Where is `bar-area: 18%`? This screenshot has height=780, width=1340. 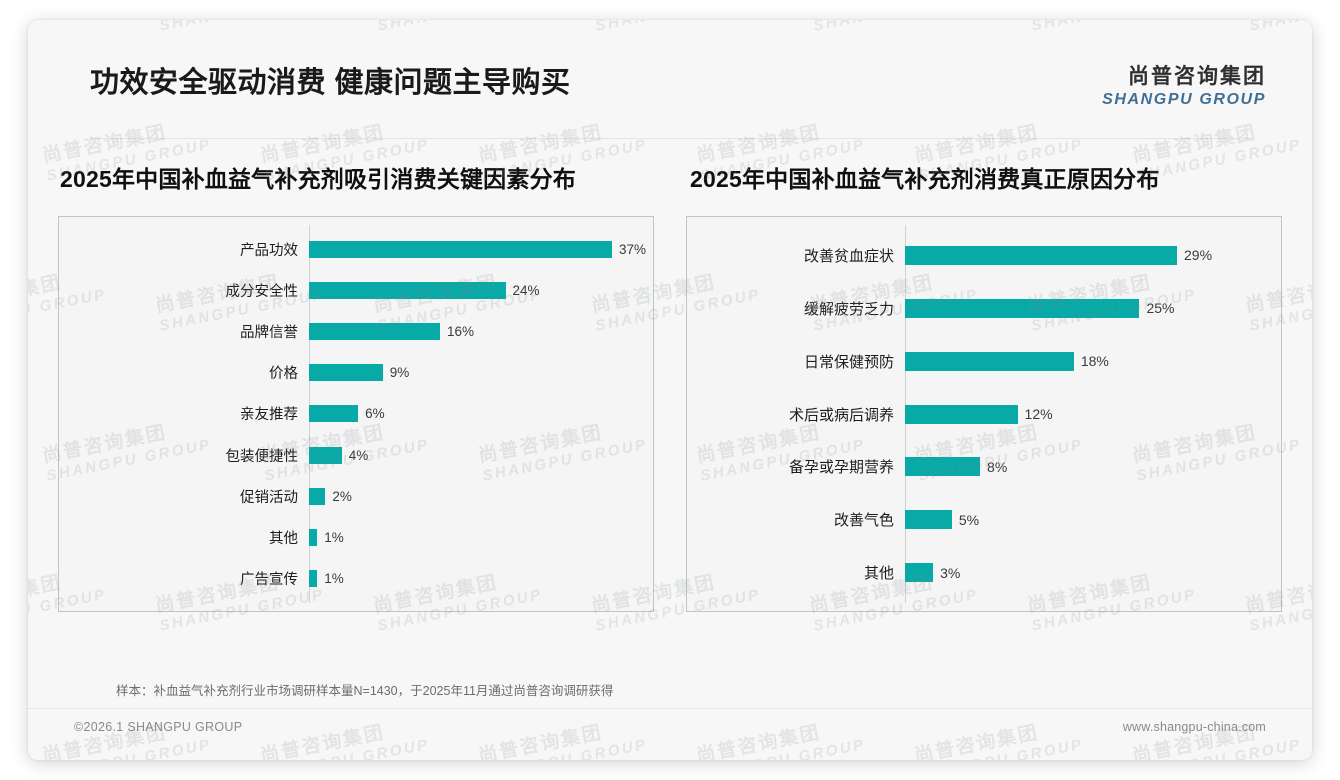 bar-area: 18% is located at coordinates (1093, 361).